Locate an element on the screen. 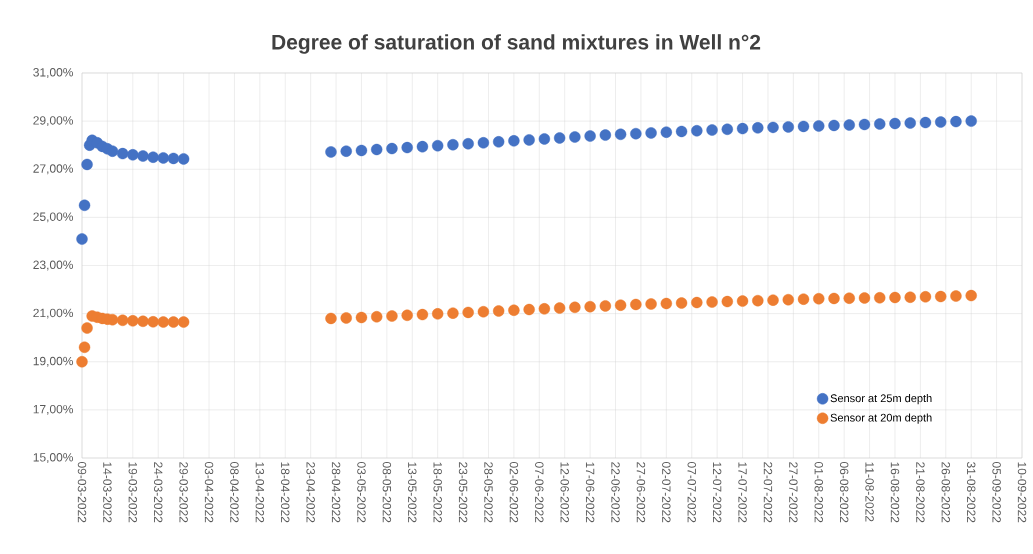 The width and height of the screenshot is (1033, 554). x-tick-label: 06-08-2022 is located at coordinates (844, 492).